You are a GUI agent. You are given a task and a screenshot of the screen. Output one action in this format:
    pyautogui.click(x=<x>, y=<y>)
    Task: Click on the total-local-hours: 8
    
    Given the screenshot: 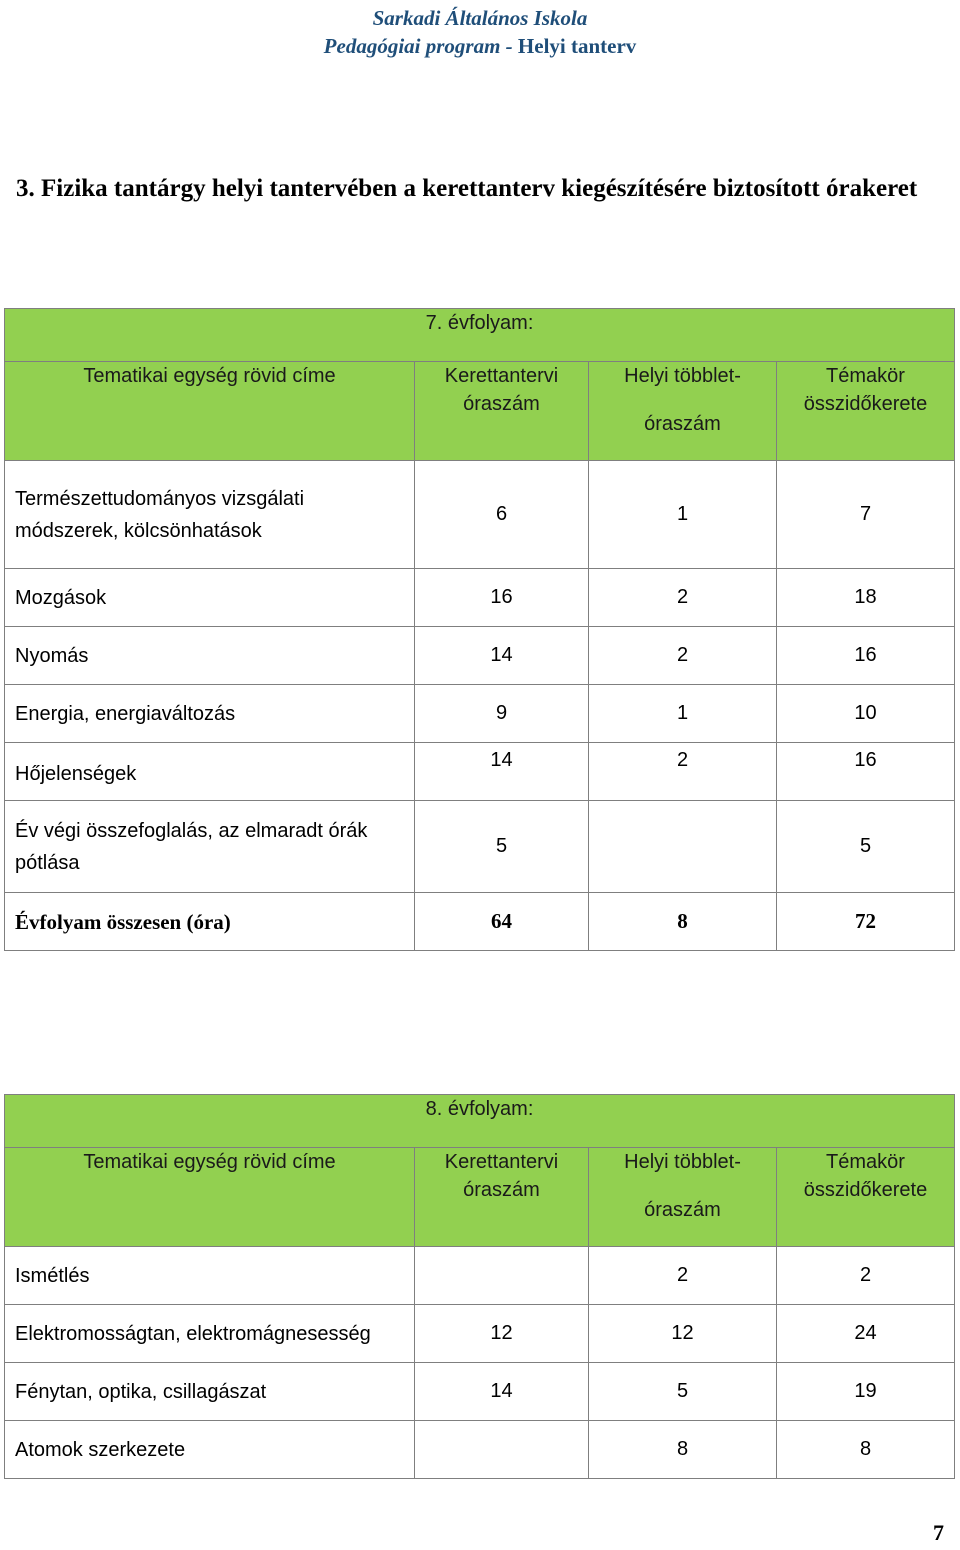 What is the action you would take?
    pyautogui.click(x=682, y=921)
    